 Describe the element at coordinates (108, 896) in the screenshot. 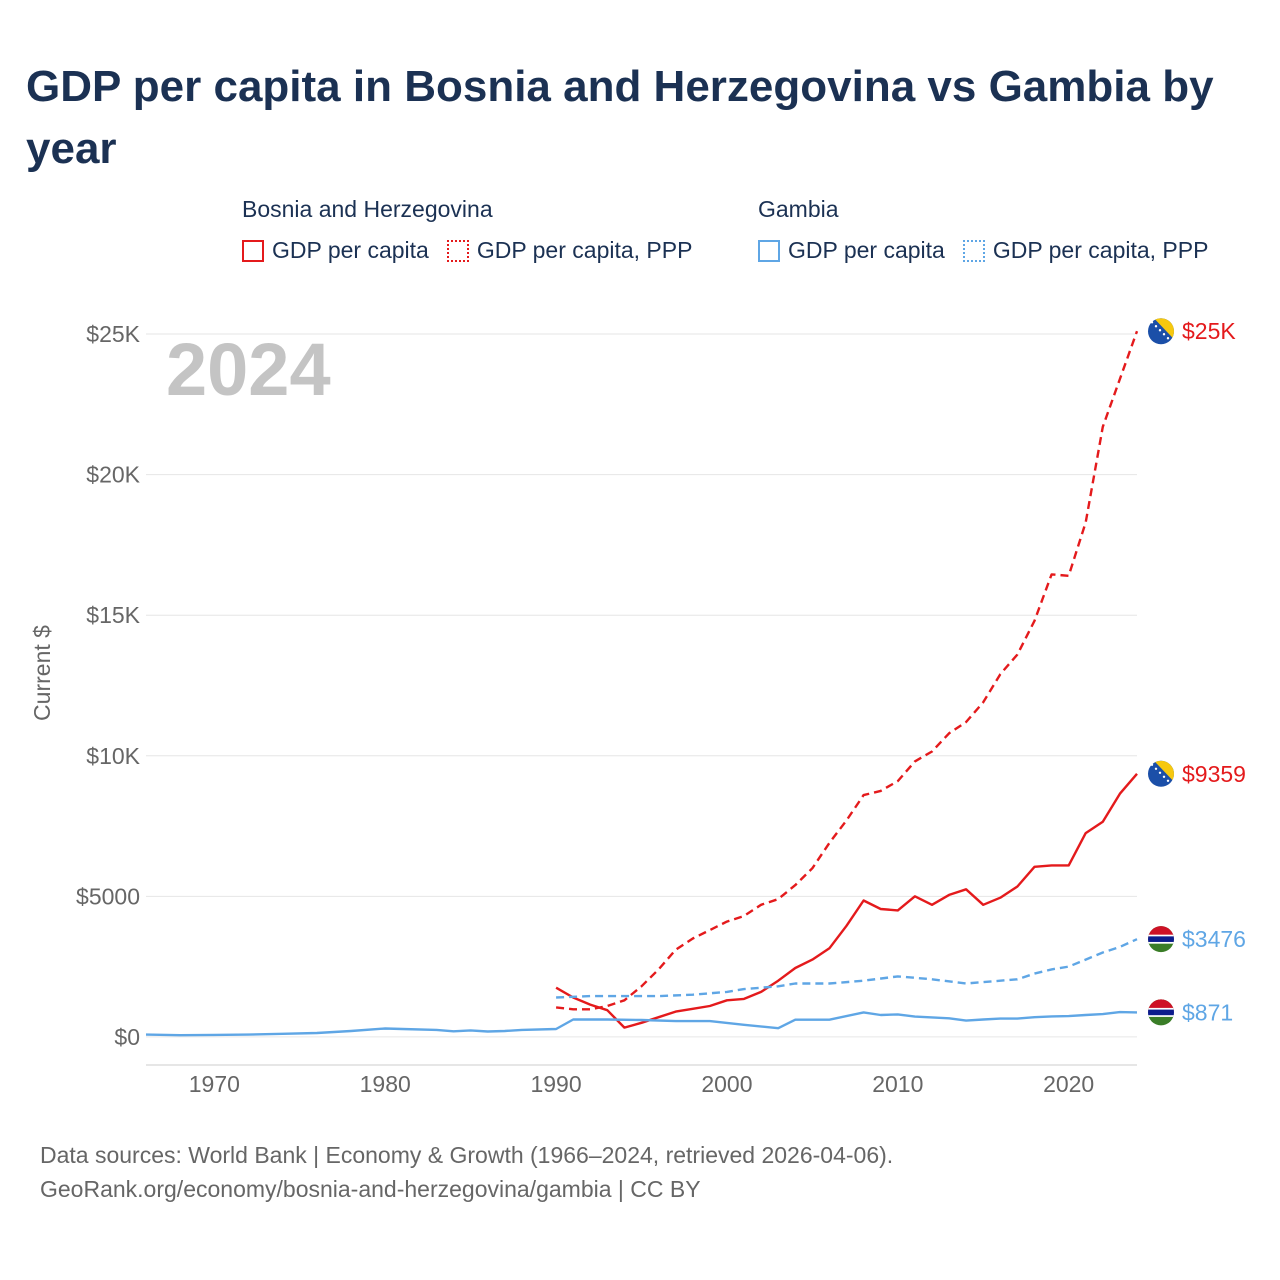

I see `y-tick-label: $5000` at that location.